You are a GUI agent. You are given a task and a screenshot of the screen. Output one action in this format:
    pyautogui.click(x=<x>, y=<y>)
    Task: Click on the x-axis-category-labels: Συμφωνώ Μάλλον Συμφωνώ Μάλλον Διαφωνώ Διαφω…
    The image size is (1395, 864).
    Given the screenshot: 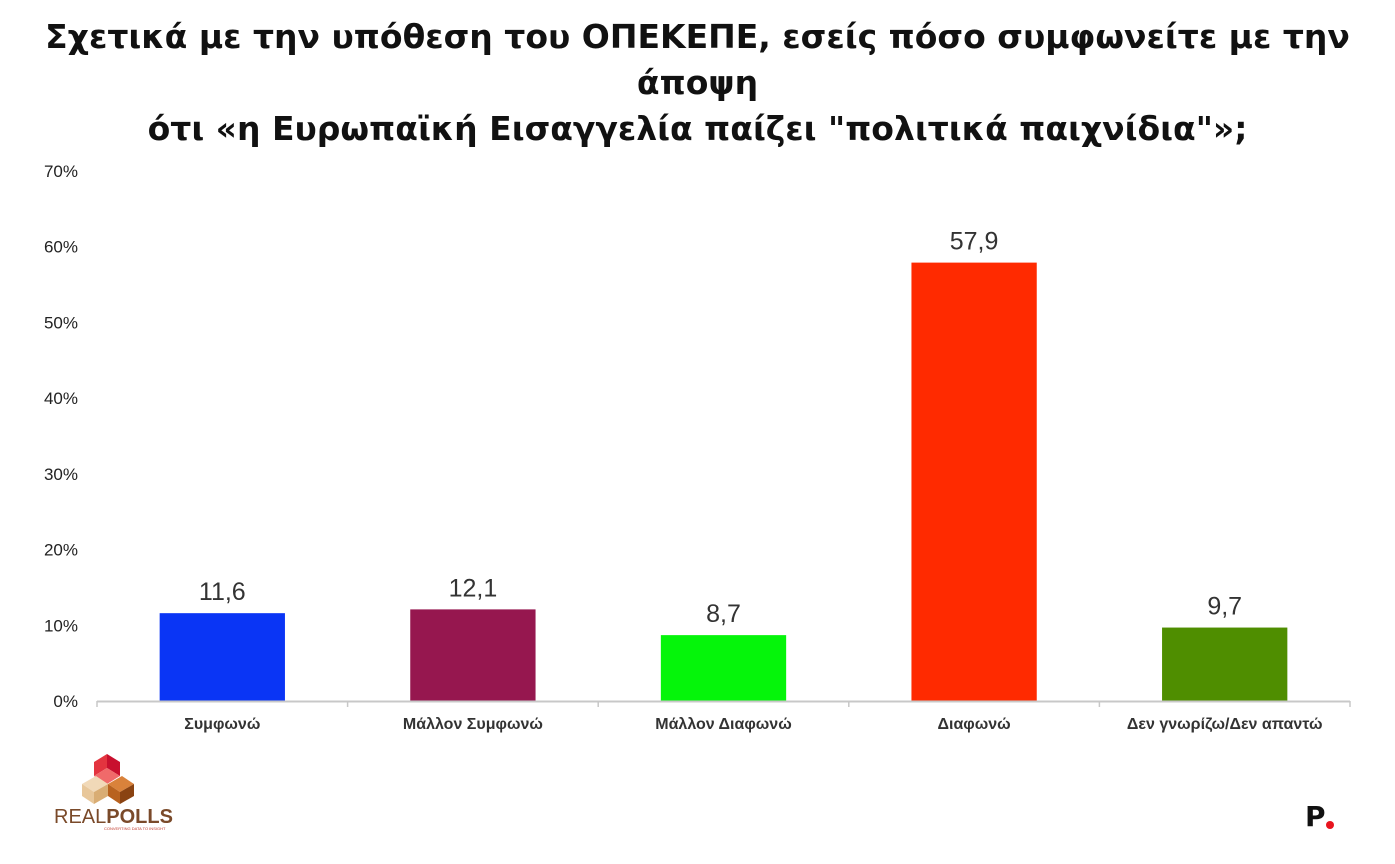 What is the action you would take?
    pyautogui.click(x=753, y=724)
    